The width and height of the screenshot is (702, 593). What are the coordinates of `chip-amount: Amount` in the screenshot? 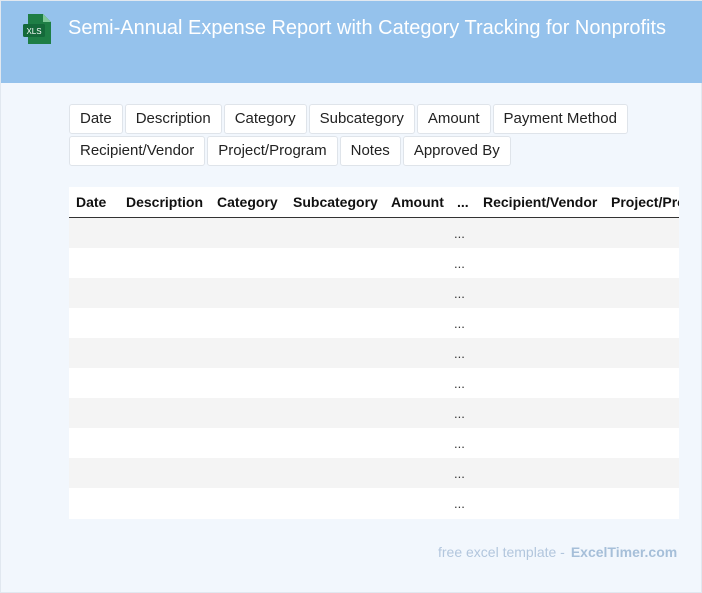 It's located at (453, 119).